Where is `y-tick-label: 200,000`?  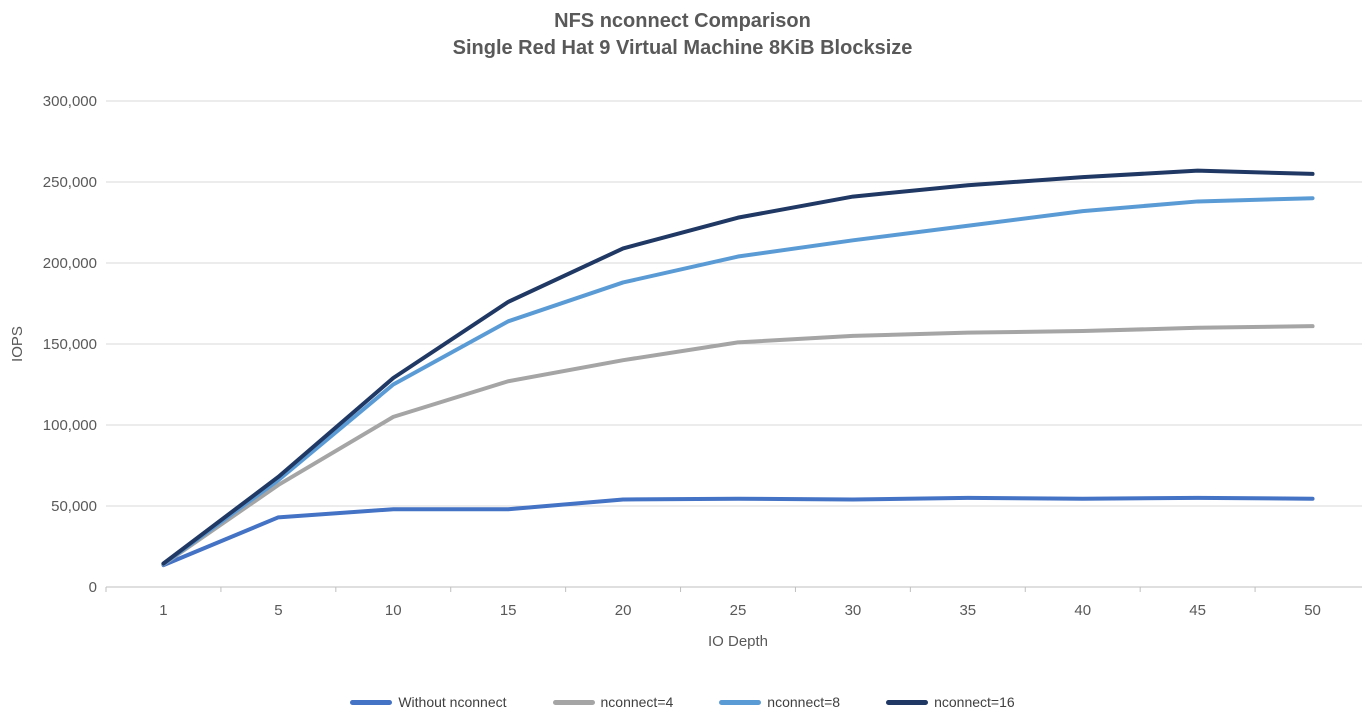 y-tick-label: 200,000 is located at coordinates (70, 263).